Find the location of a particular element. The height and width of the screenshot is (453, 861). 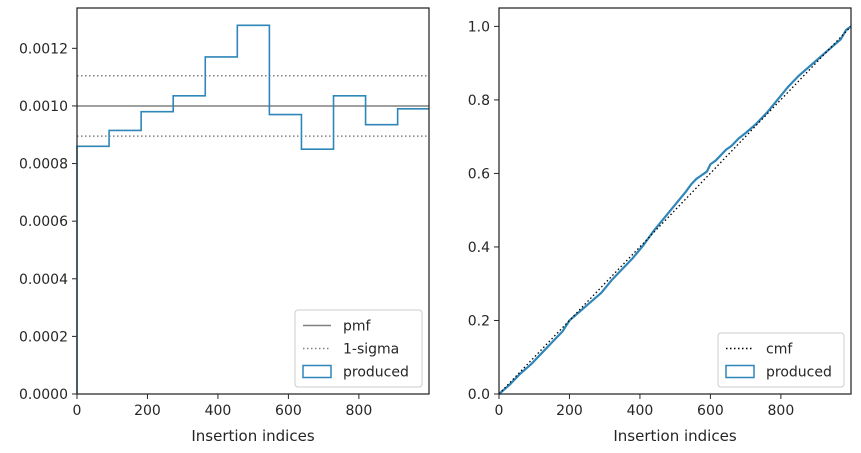

y-tick-label: 1.0 is located at coordinates (479, 27).